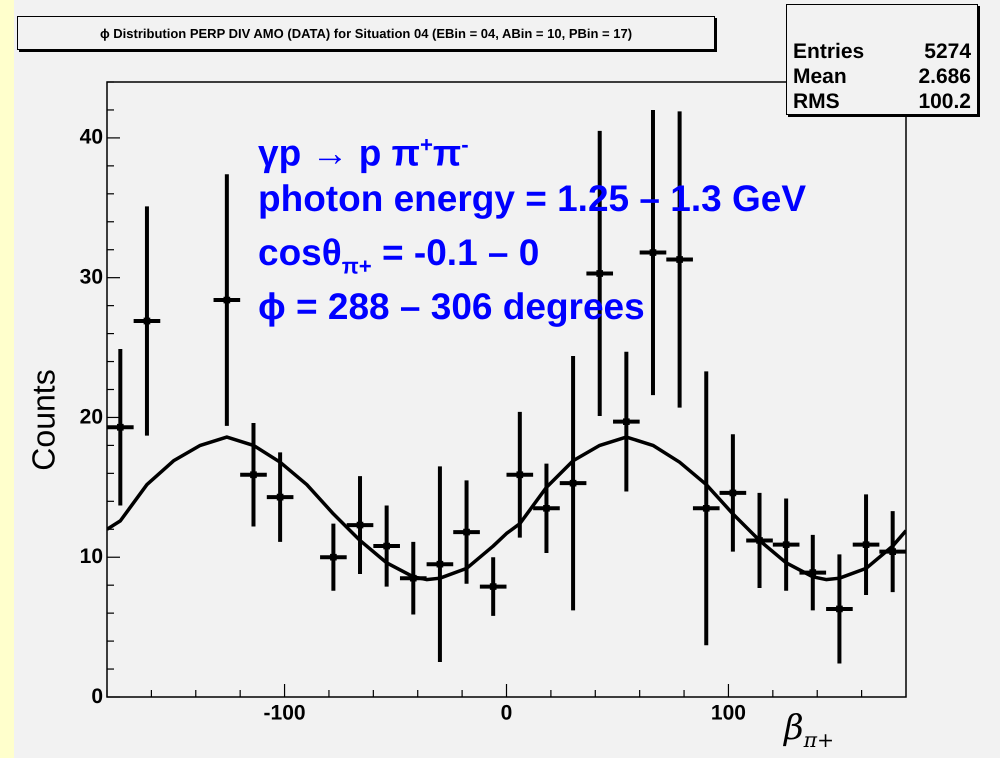 The height and width of the screenshot is (758, 1000). Describe the element at coordinates (285, 712) in the screenshot. I see `x-tick-label: -100` at that location.